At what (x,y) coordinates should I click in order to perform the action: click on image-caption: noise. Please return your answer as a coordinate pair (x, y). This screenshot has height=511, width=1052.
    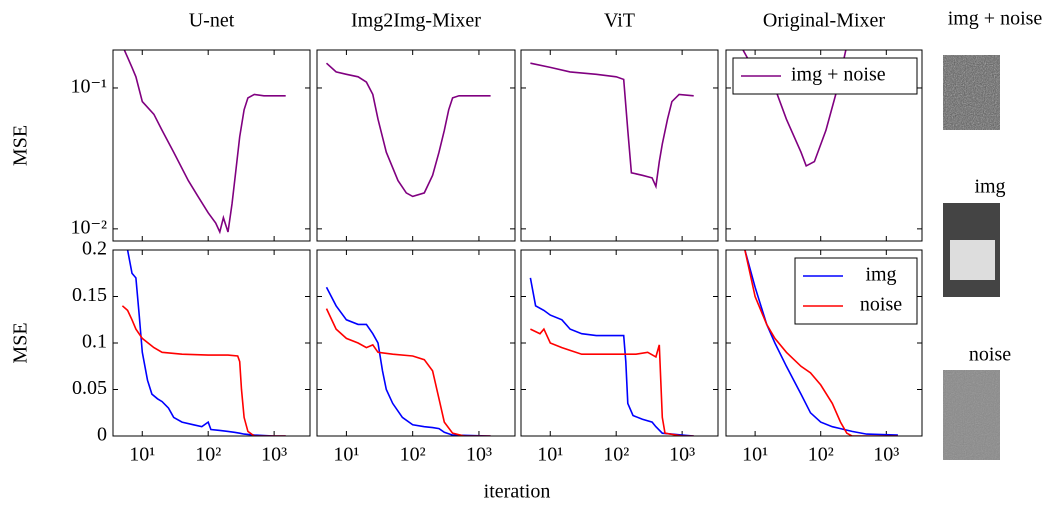
    Looking at the image, I should click on (990, 355).